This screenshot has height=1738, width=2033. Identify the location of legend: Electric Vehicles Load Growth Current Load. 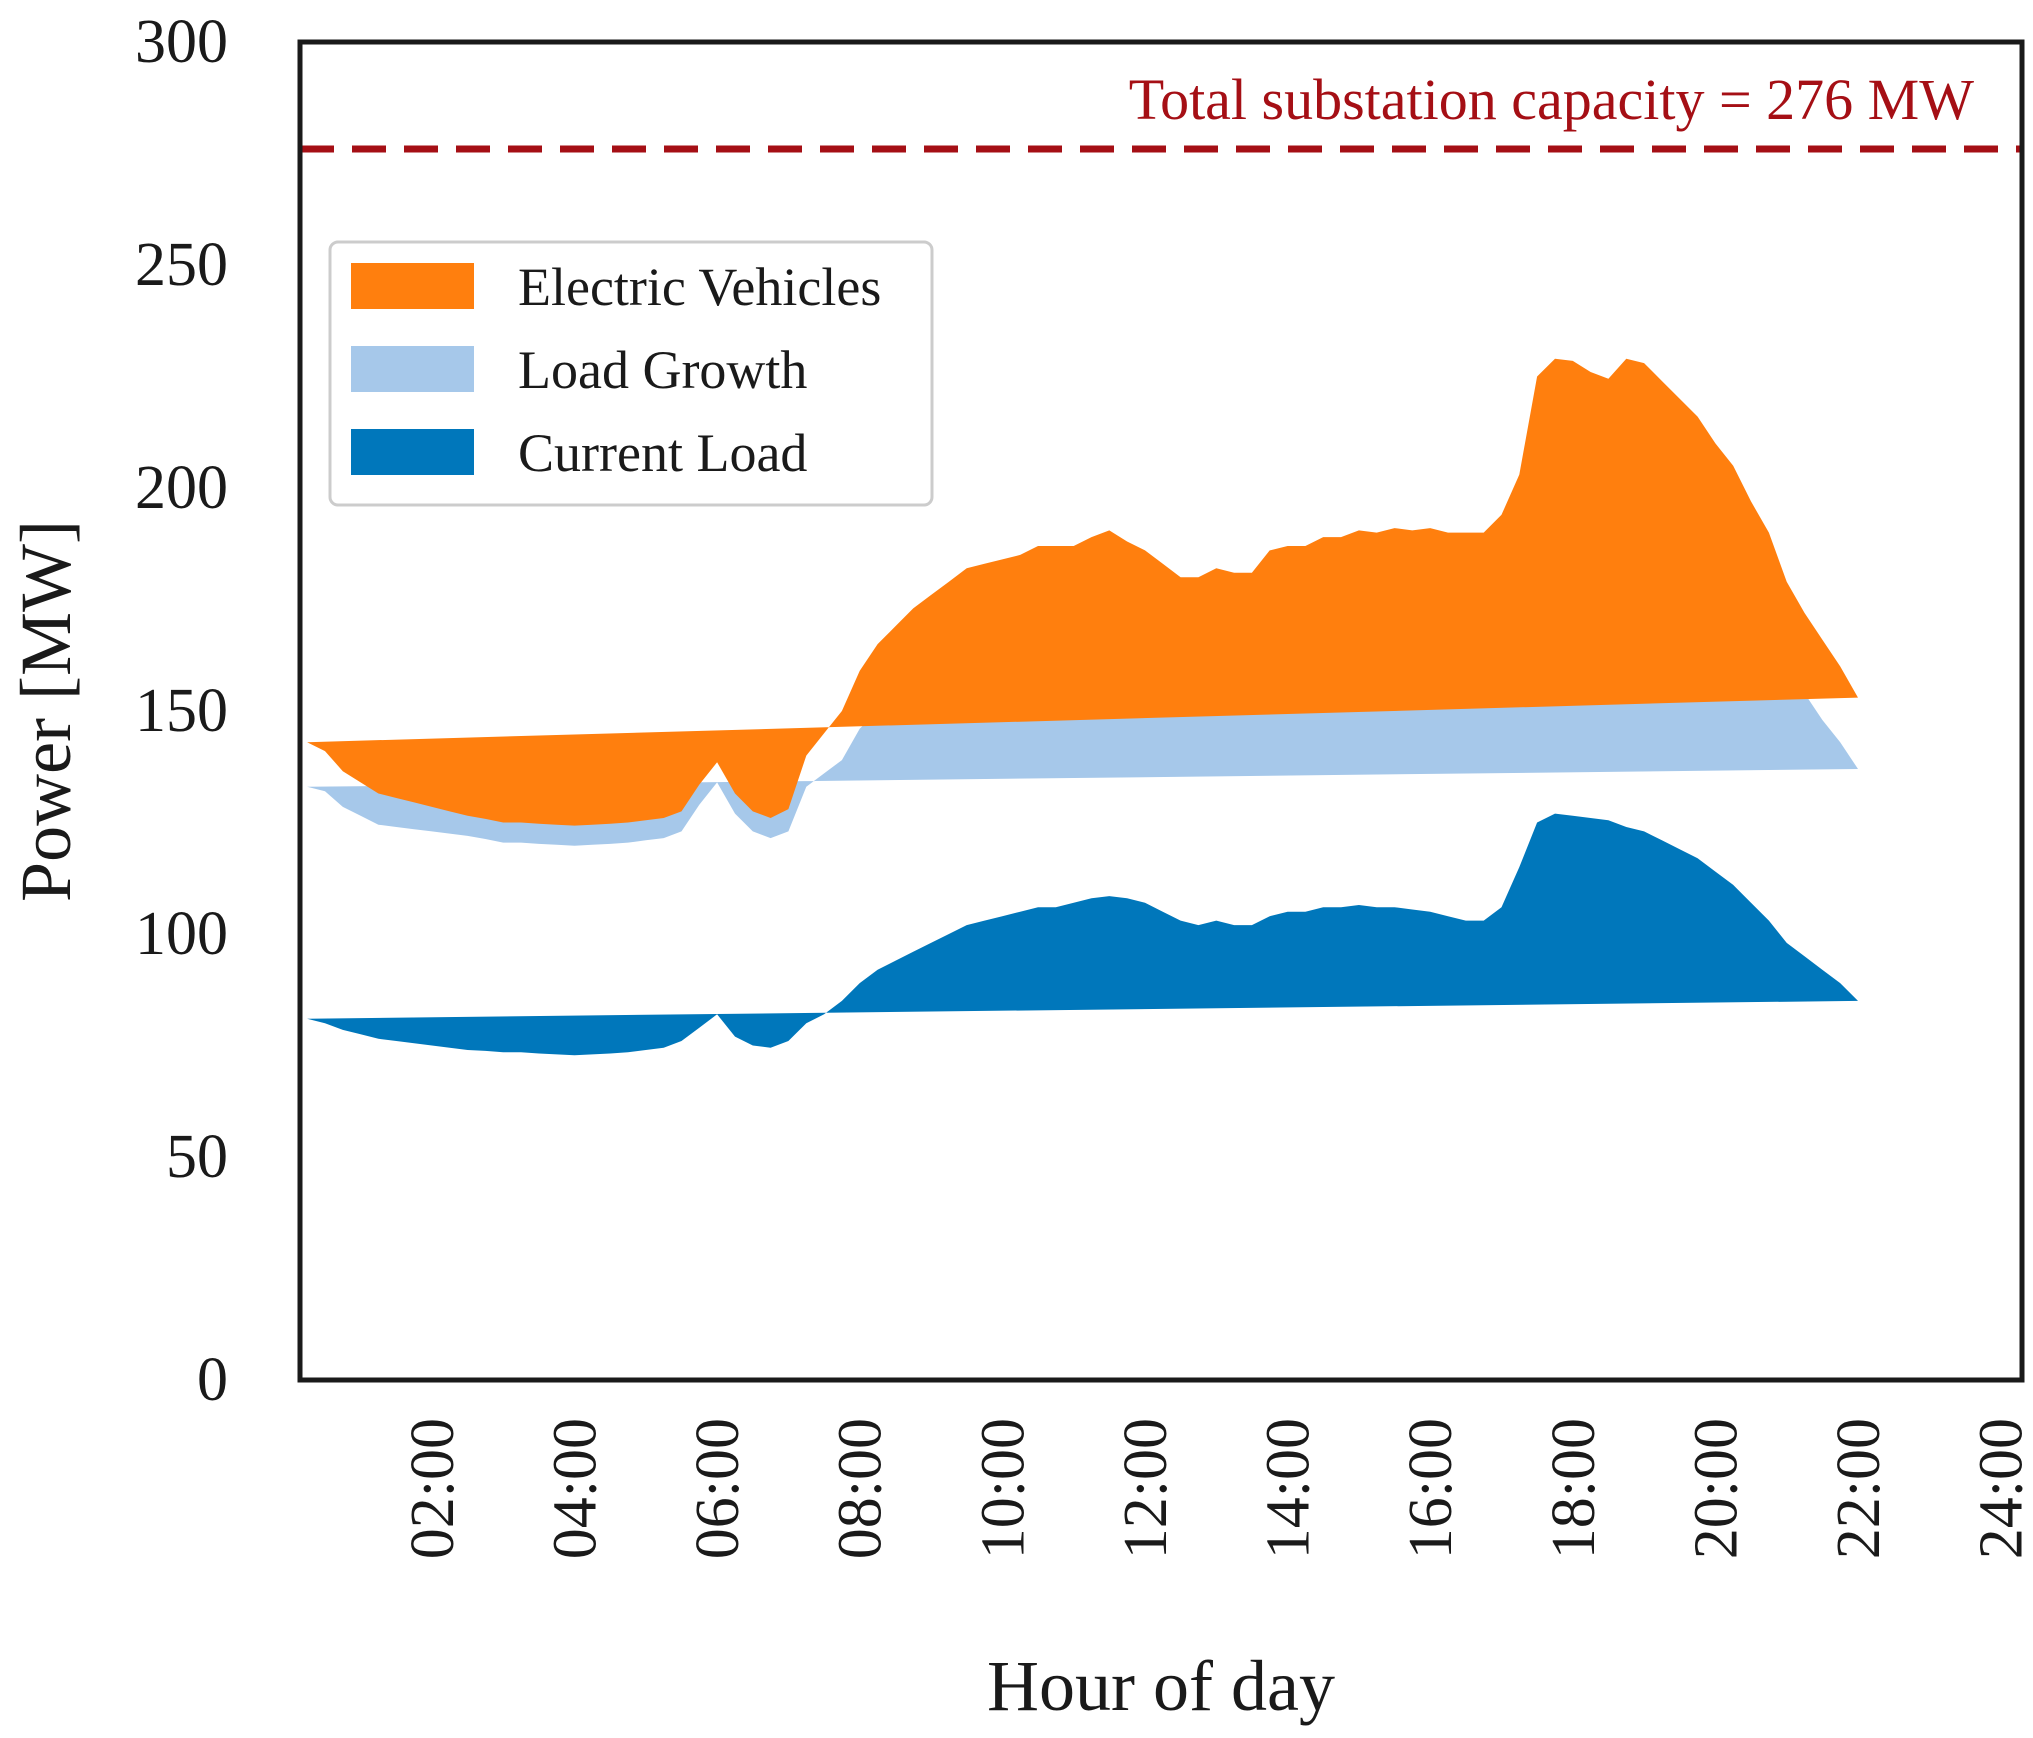
(631, 373).